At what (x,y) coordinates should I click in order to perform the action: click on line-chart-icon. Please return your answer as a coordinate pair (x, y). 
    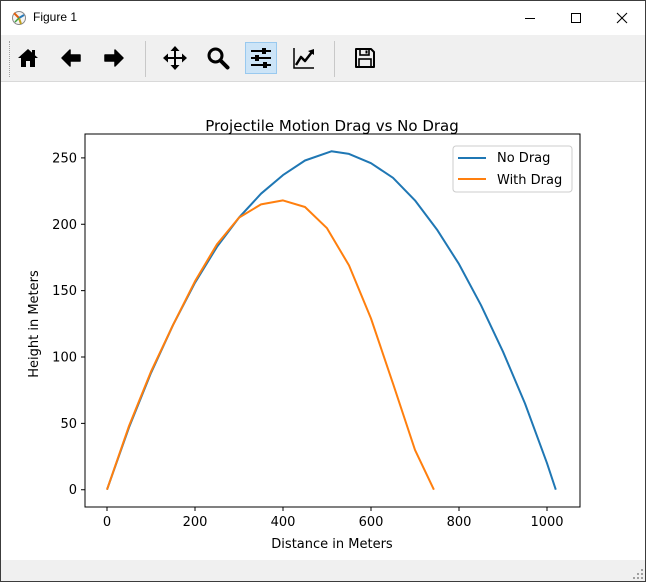
    Looking at the image, I should click on (303, 58).